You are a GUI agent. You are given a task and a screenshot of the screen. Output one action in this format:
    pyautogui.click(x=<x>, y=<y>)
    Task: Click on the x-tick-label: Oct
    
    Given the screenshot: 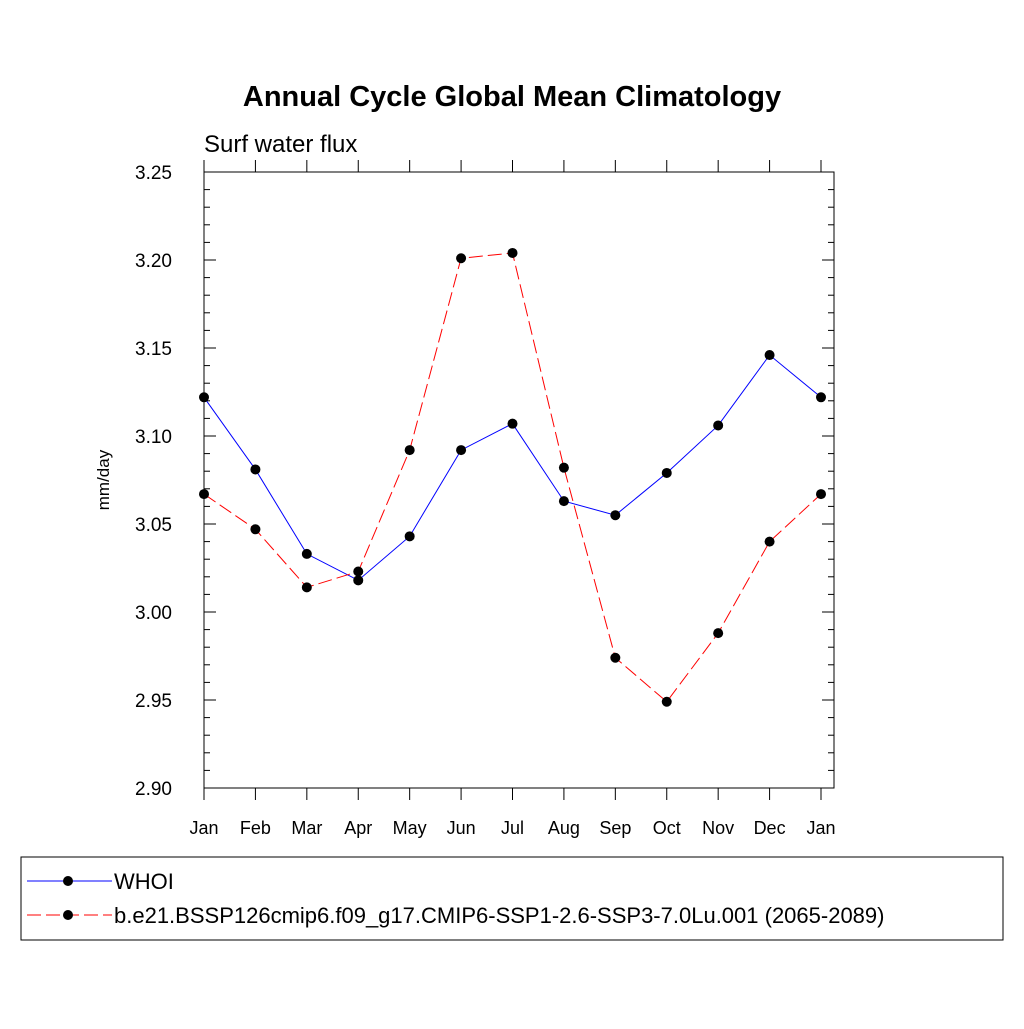 What is the action you would take?
    pyautogui.click(x=667, y=828)
    